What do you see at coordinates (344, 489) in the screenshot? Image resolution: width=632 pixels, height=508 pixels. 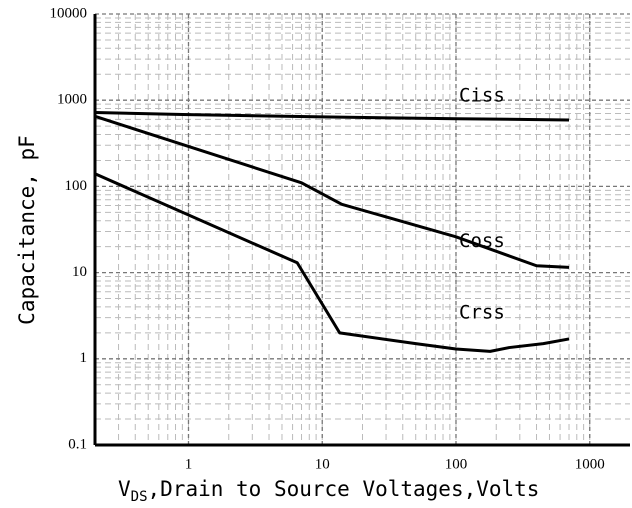 I see `x-label-rest: ,Drain to Source Voltages,Volts` at bounding box center [344, 489].